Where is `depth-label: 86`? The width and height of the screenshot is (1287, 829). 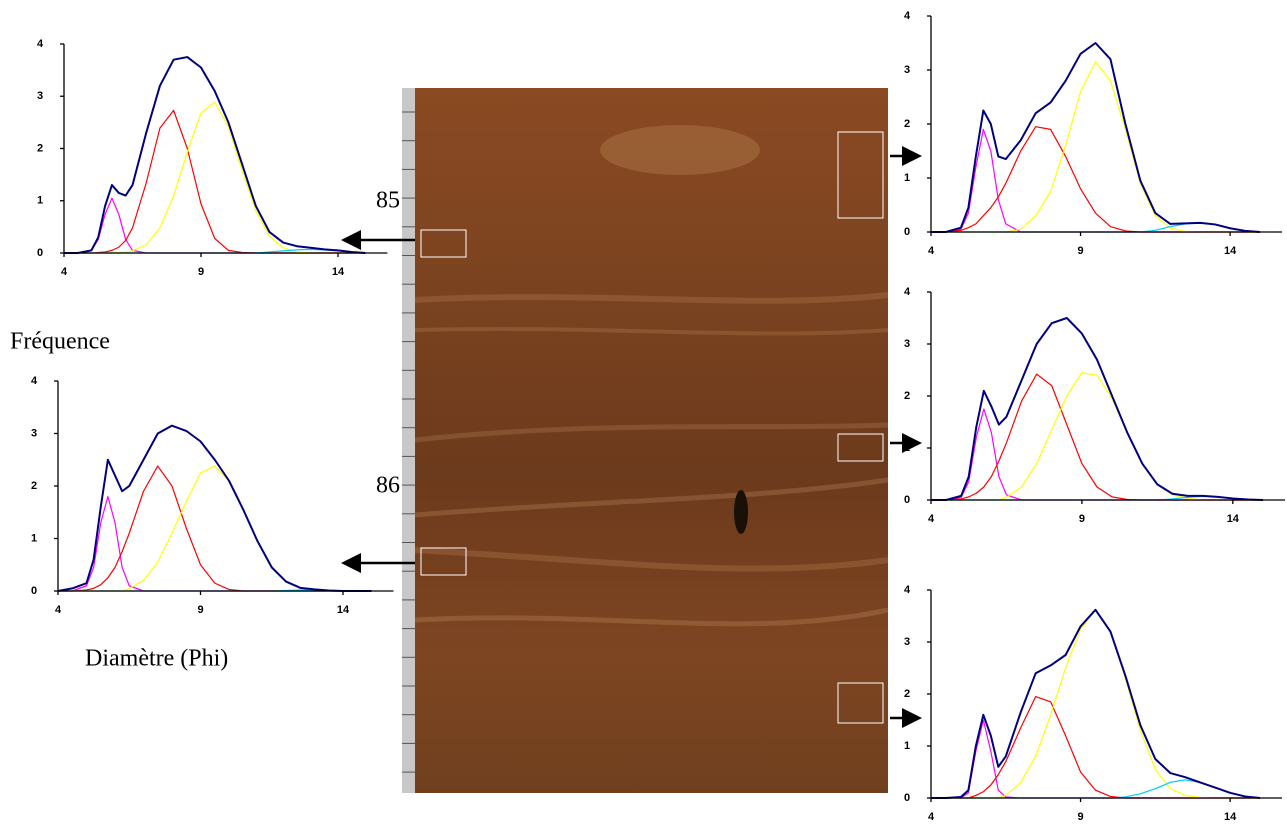 depth-label: 86 is located at coordinates (388, 486).